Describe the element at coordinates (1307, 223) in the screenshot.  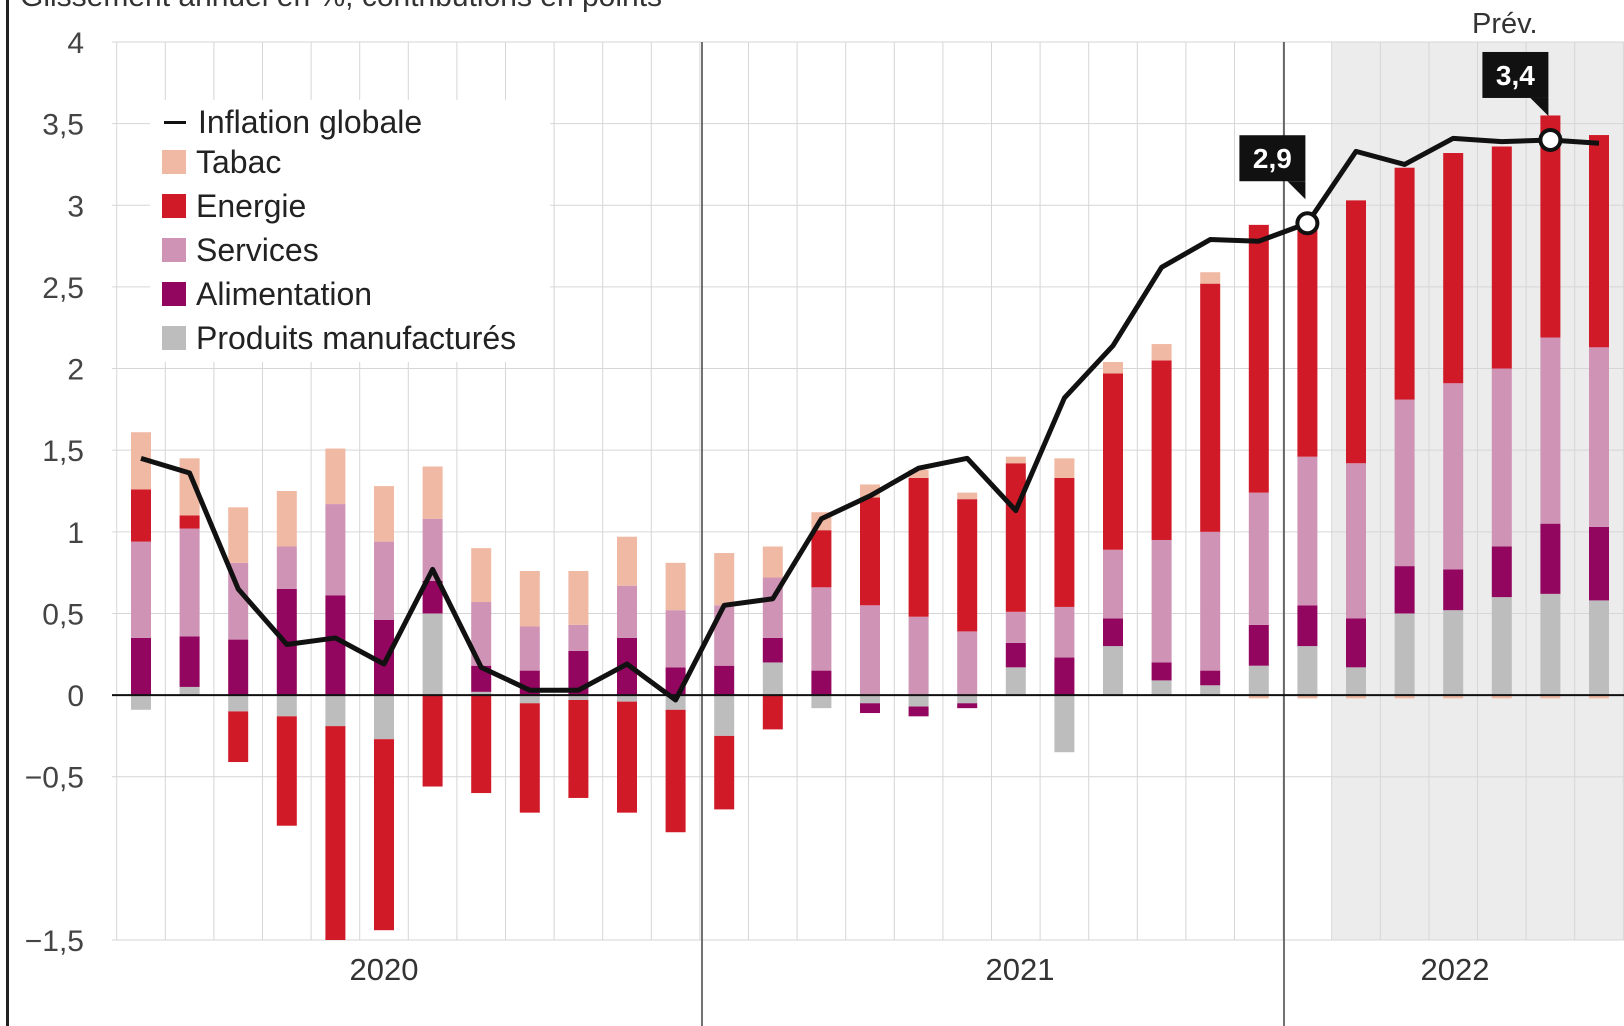
I see `callout-marker` at that location.